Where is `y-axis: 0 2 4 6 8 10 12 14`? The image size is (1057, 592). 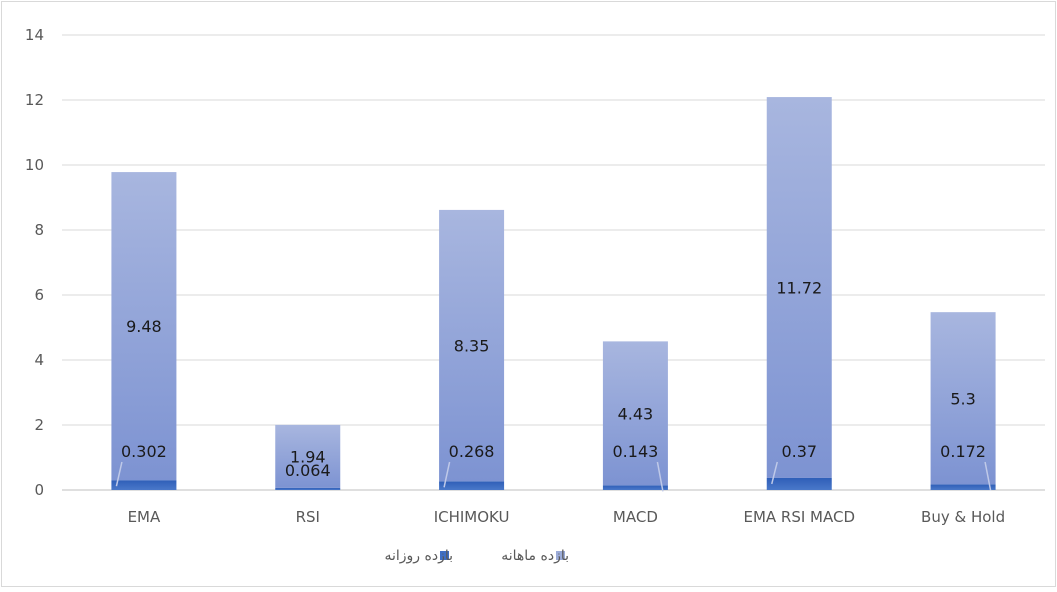 y-axis: 0 2 4 6 8 10 12 14 is located at coordinates (34, 262).